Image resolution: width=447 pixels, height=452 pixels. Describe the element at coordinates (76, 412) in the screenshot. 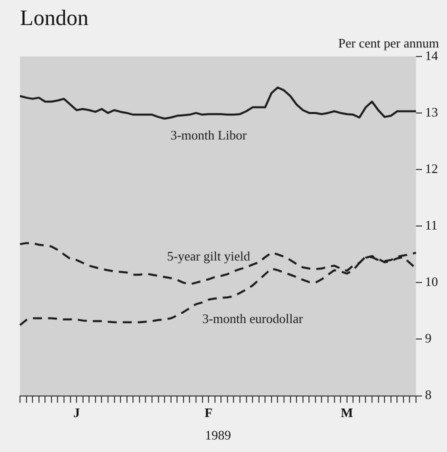

I see `x-tick-label: J` at that location.